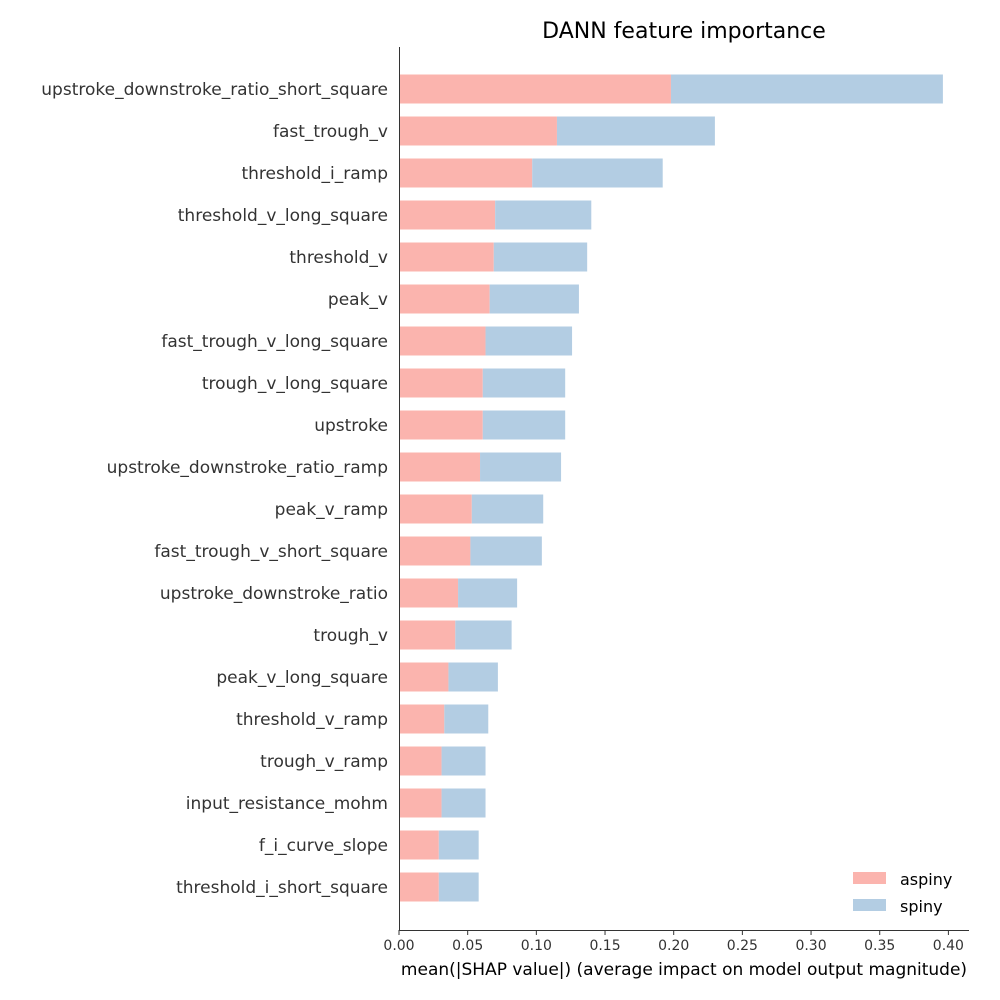 This screenshot has height=1000, width=1000. I want to click on bar-aspiny-upstroke-downstroke-ratio-ramp, so click(440, 467).